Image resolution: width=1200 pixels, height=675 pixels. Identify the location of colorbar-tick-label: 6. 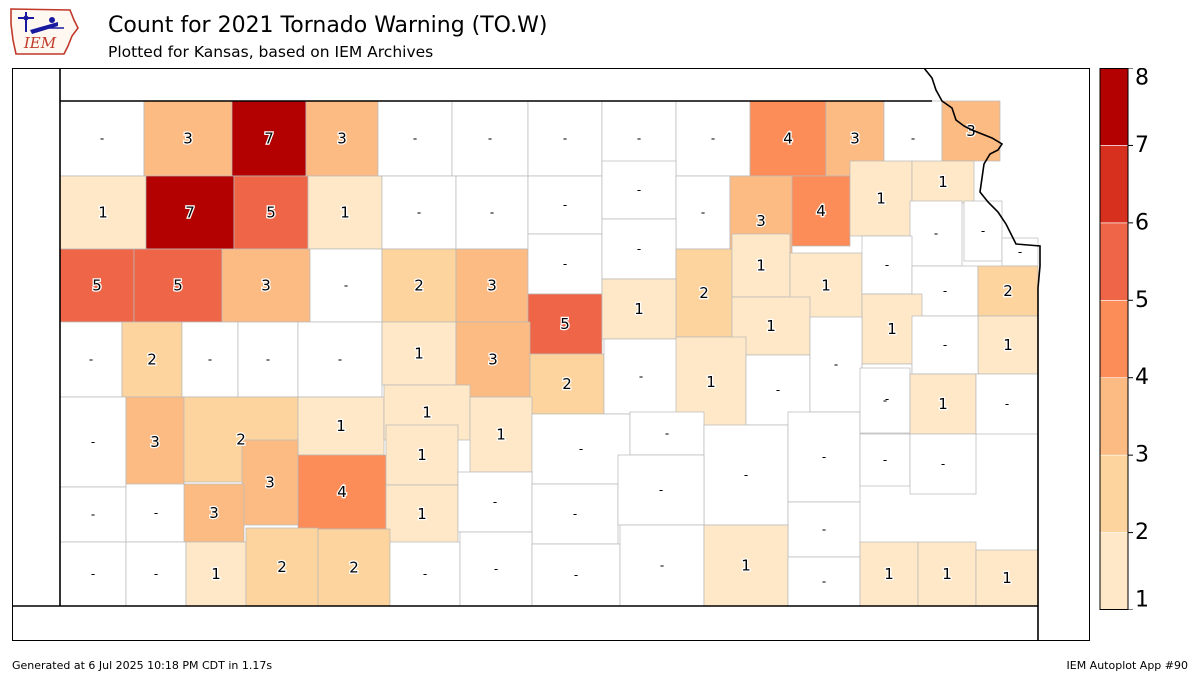
(1142, 222).